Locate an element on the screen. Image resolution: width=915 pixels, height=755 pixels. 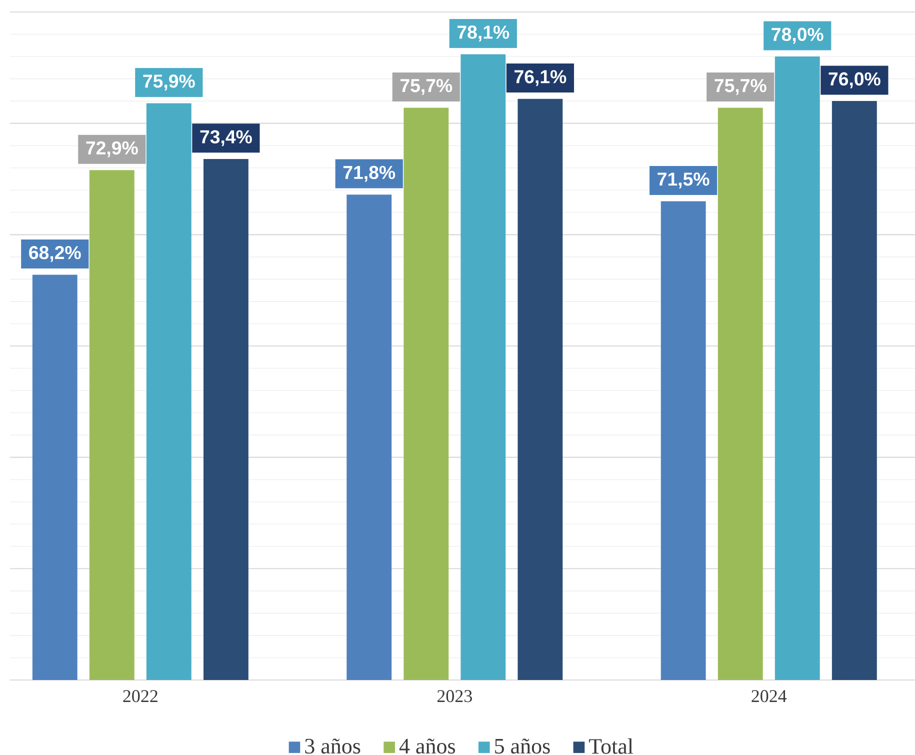
x-tick-label: 2022 is located at coordinates (140, 696).